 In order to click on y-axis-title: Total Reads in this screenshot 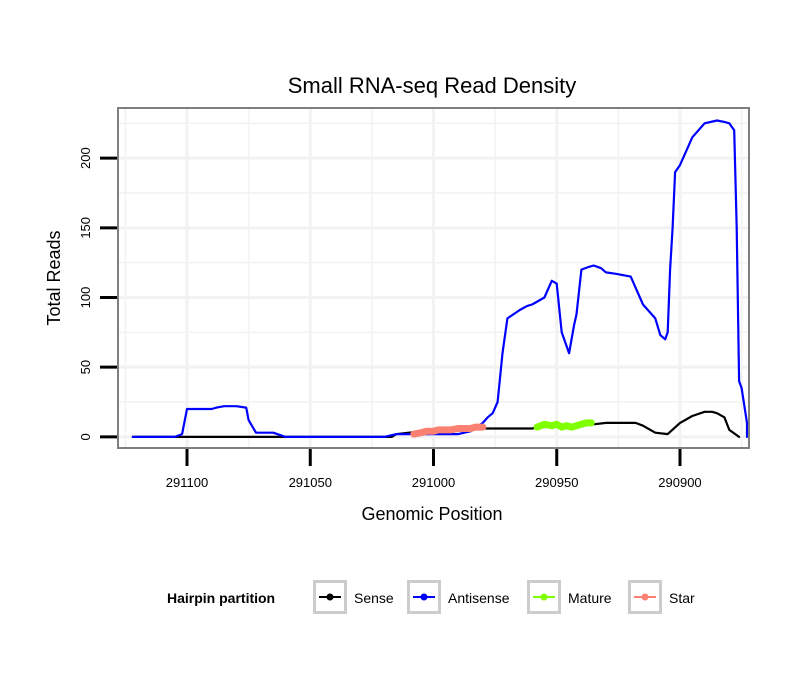, I will do `click(54, 277)`.